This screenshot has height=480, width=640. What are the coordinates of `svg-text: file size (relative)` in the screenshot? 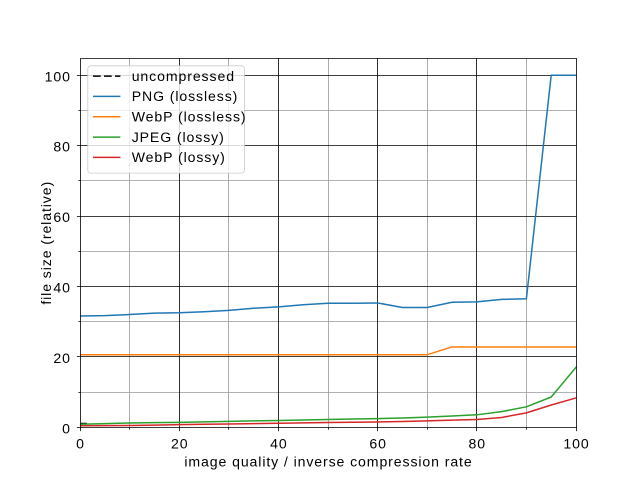 It's located at (46, 243).